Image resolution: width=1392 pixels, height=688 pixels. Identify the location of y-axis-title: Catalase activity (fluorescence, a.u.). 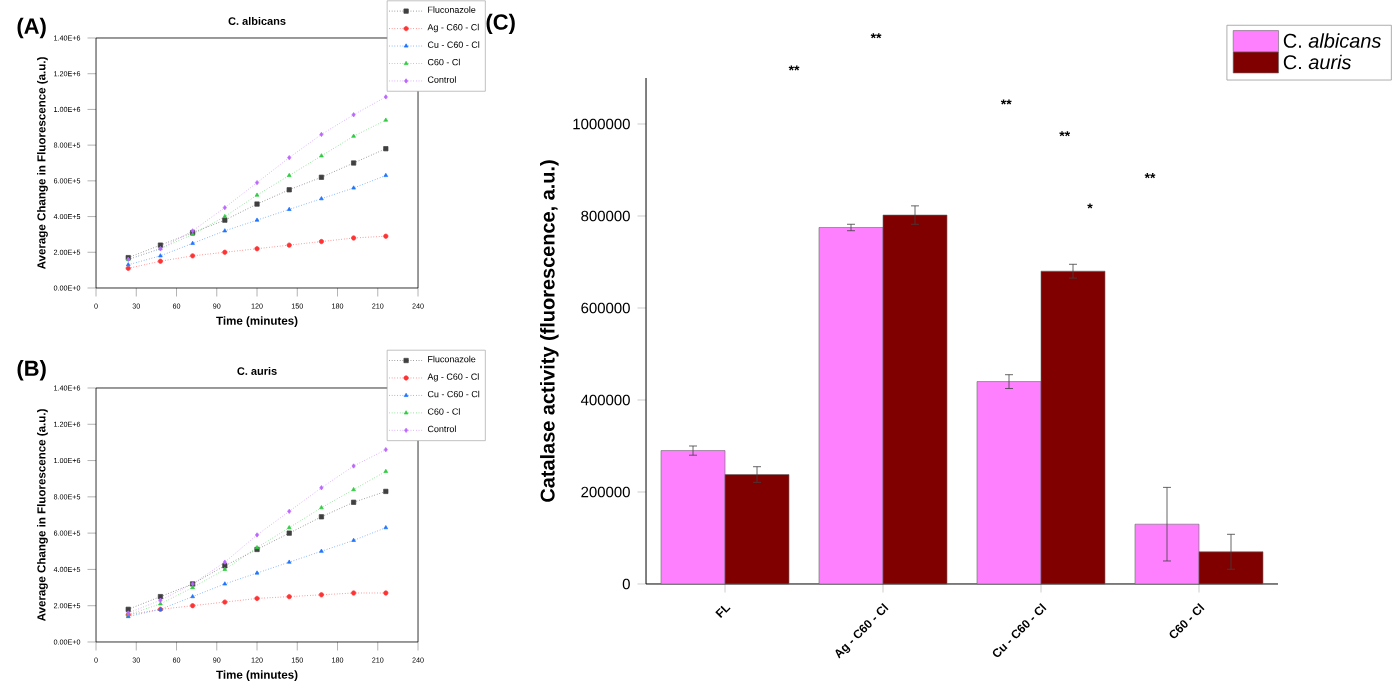
(549, 331).